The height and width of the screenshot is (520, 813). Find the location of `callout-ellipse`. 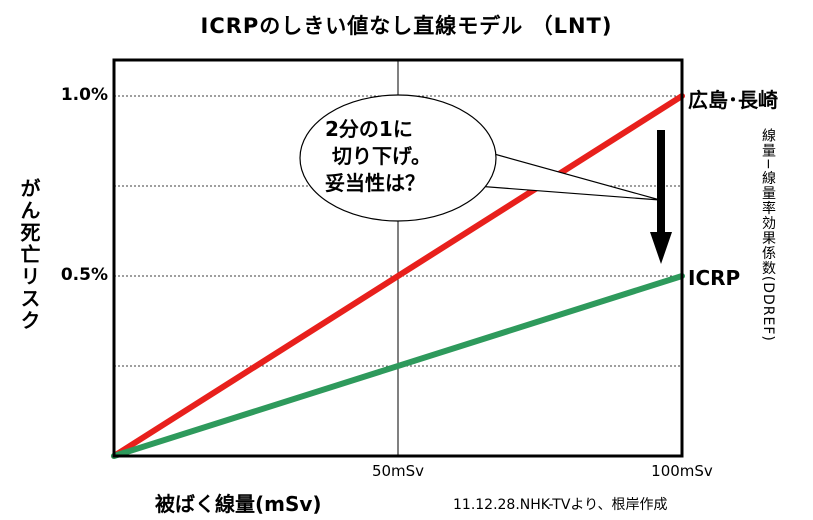

callout-ellipse is located at coordinates (398, 158).